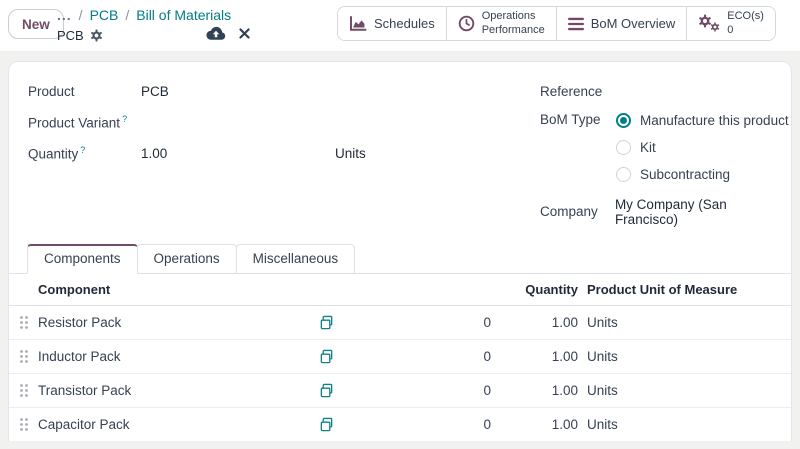  Describe the element at coordinates (571, 91) in the screenshot. I see `reference-label: Reference` at that location.